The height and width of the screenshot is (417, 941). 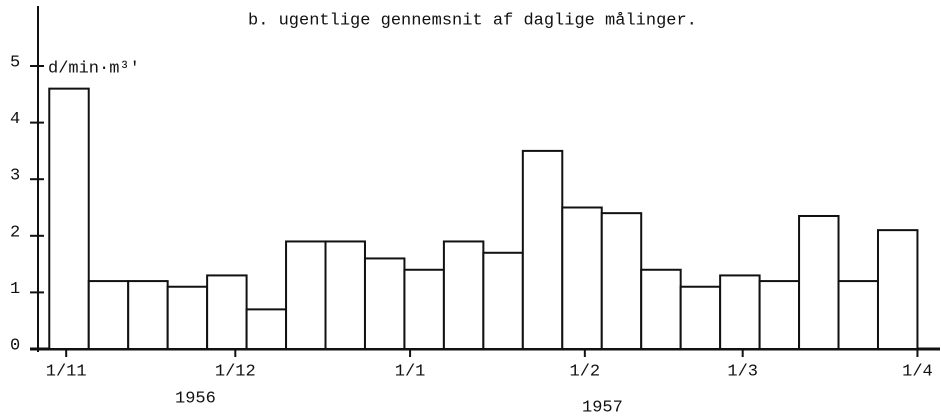 What do you see at coordinates (94, 68) in the screenshot?
I see `y-axis-label: d/min·m³'` at bounding box center [94, 68].